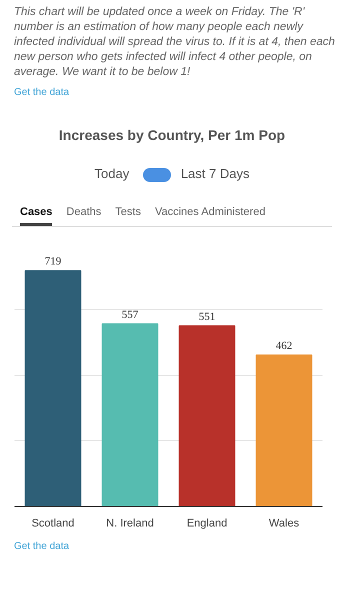 The width and height of the screenshot is (350, 600). Describe the element at coordinates (53, 262) in the screenshot. I see `data-label: 719` at that location.